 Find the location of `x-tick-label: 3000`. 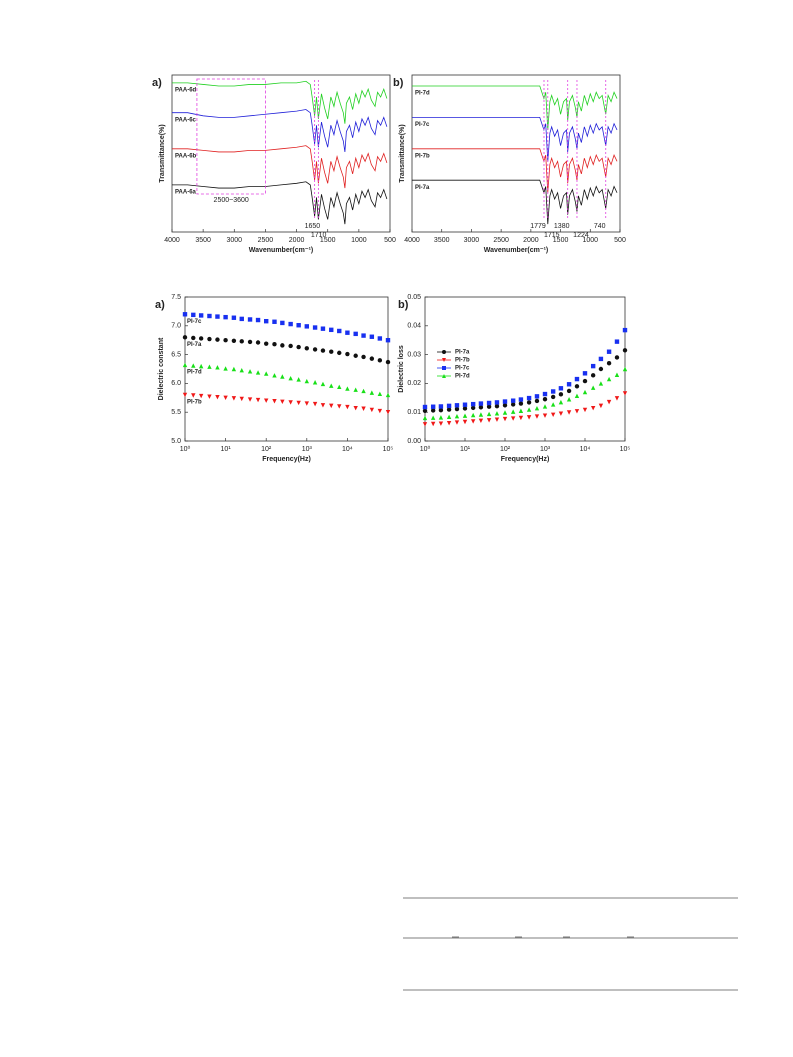

x-tick-label: 3000 is located at coordinates (472, 240).